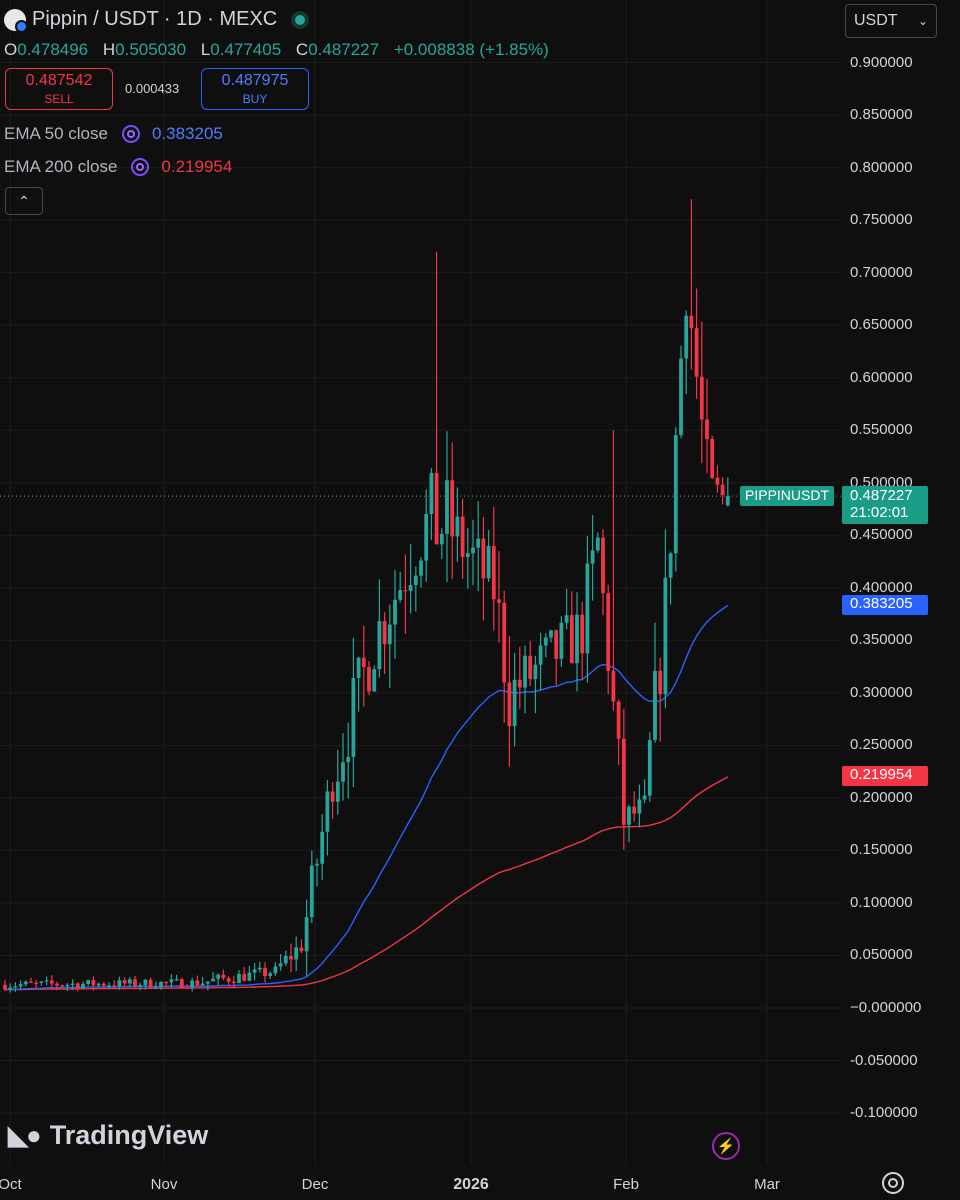  What do you see at coordinates (881, 495) in the screenshot?
I see `last-price-value: 0.487227` at bounding box center [881, 495].